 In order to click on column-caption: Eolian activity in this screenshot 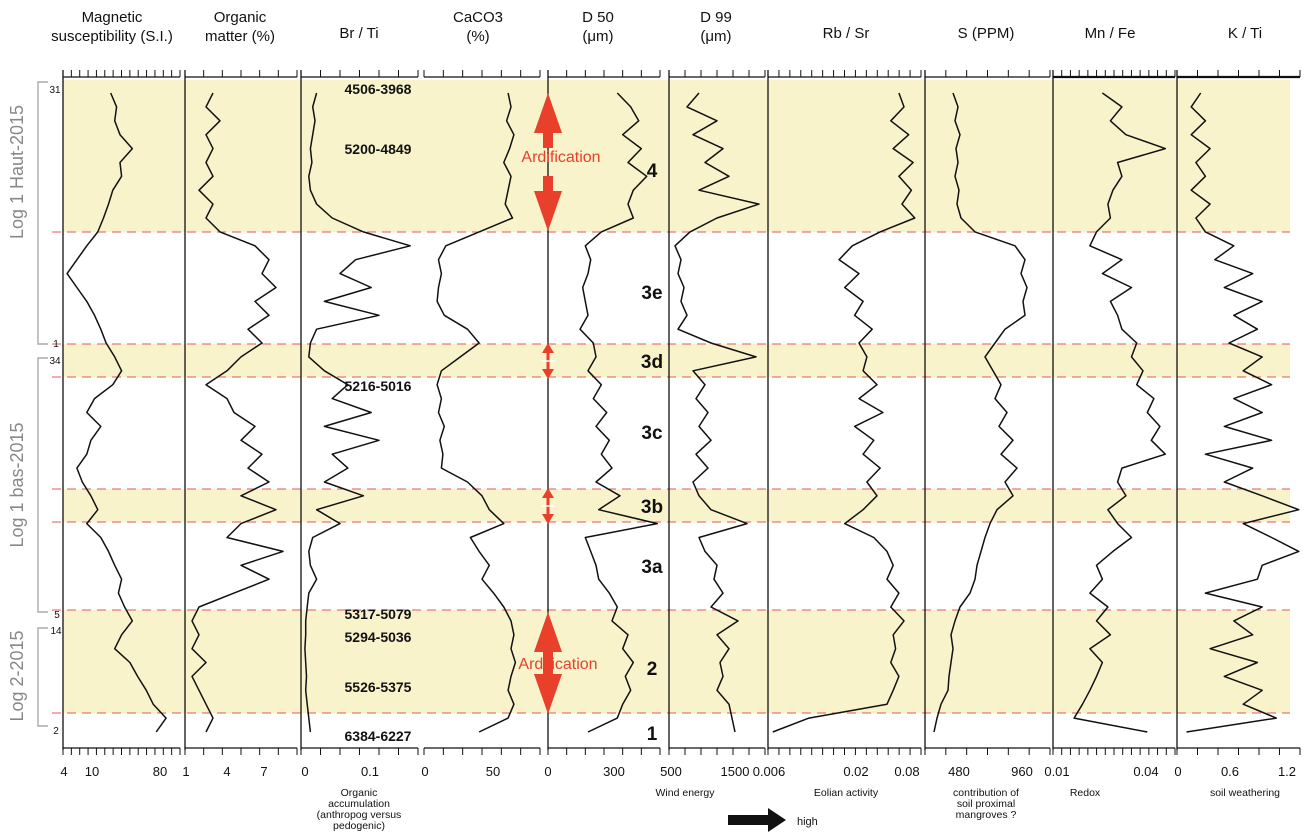, I will do `click(846, 793)`.